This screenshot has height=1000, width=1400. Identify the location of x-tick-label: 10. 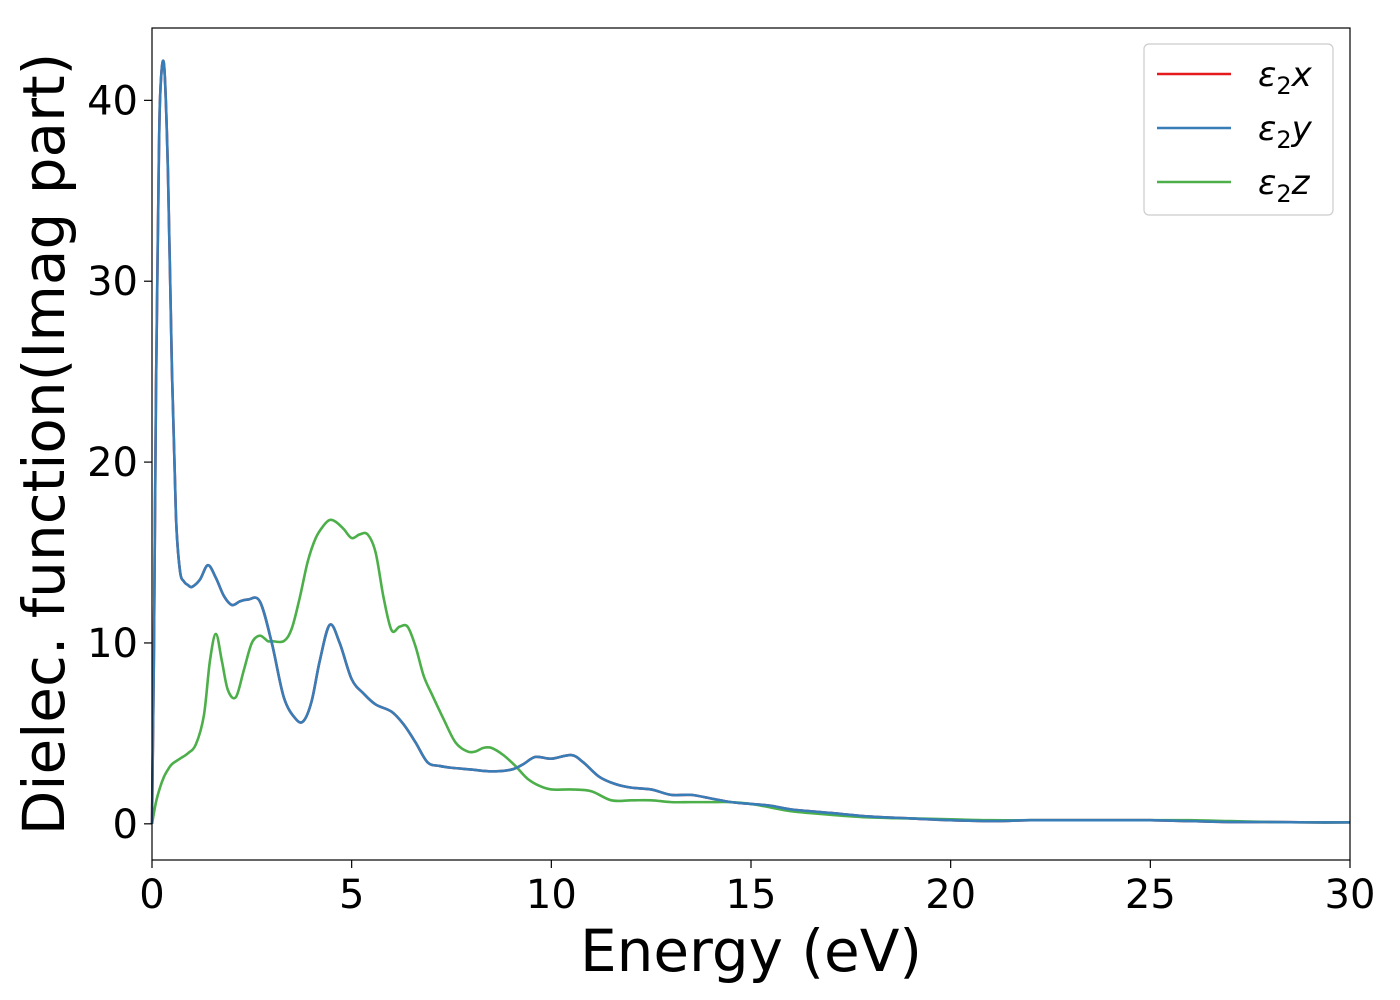
(551, 895).